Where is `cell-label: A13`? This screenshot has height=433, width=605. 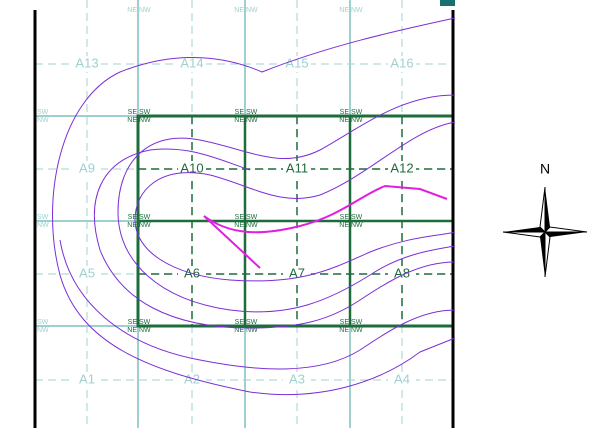 cell-label: A13 is located at coordinates (86, 62).